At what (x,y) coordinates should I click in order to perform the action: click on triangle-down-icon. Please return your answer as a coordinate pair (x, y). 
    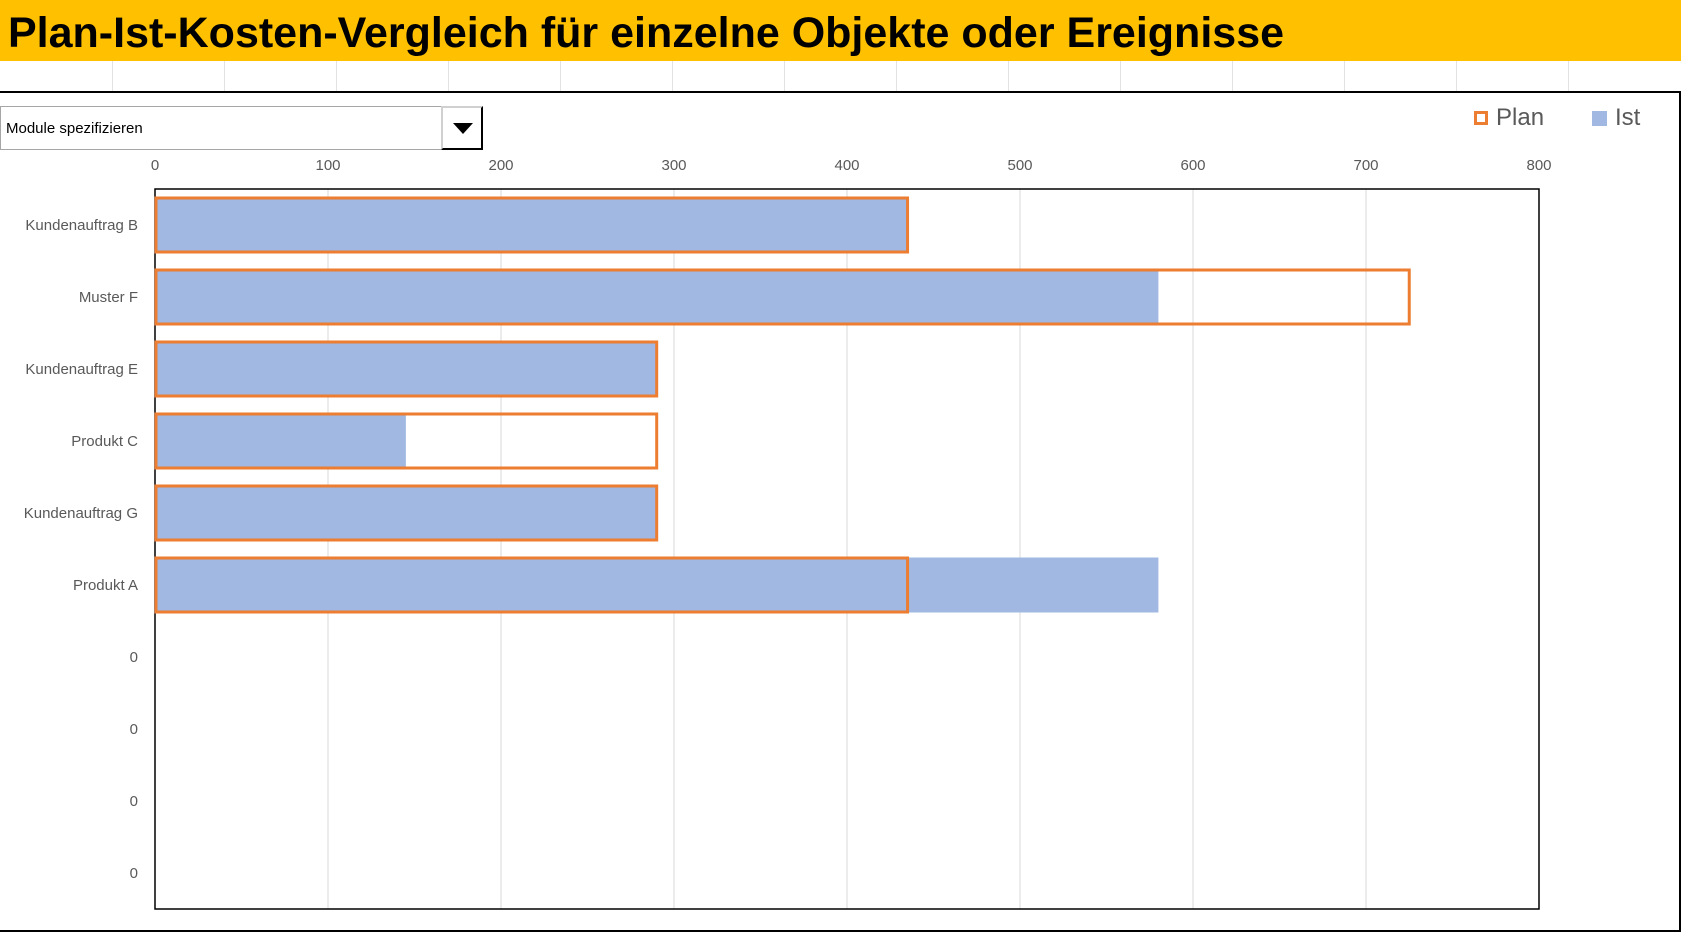
    Looking at the image, I should click on (463, 128).